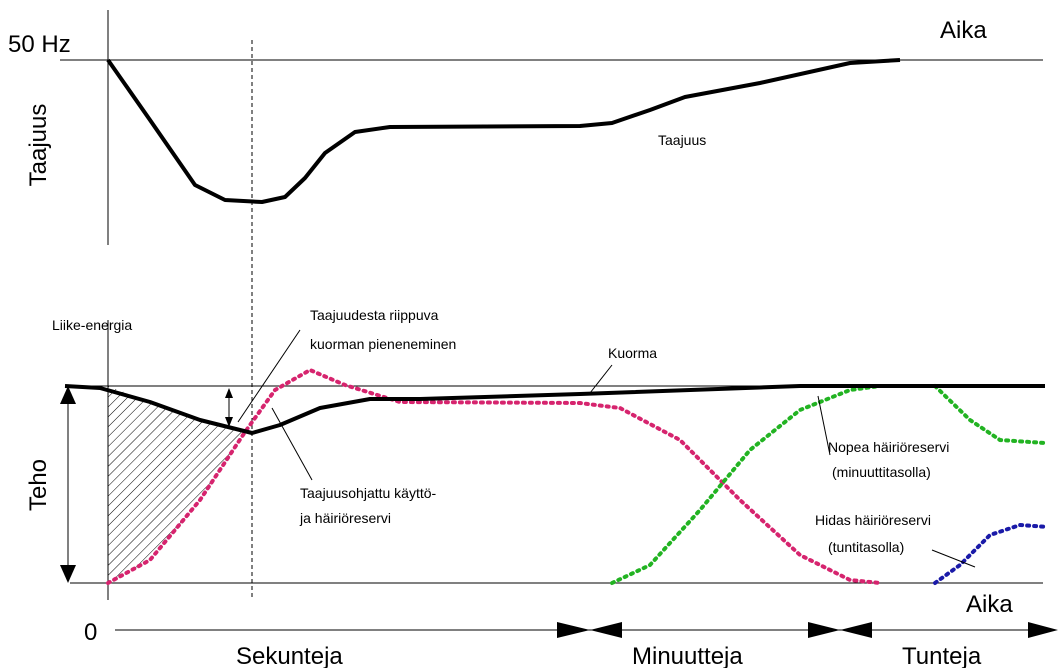 This screenshot has height=668, width=1058. Describe the element at coordinates (90, 632) in the screenshot. I see `origin-label: 0` at that location.